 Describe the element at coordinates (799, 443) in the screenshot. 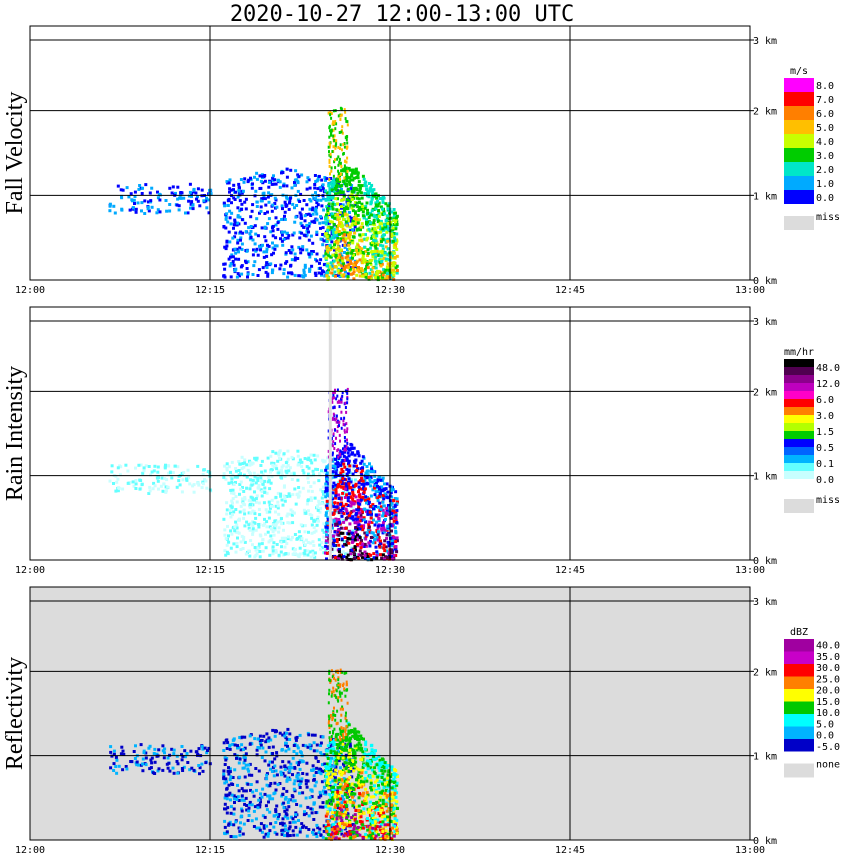

I see `colorbar-swatch` at that location.